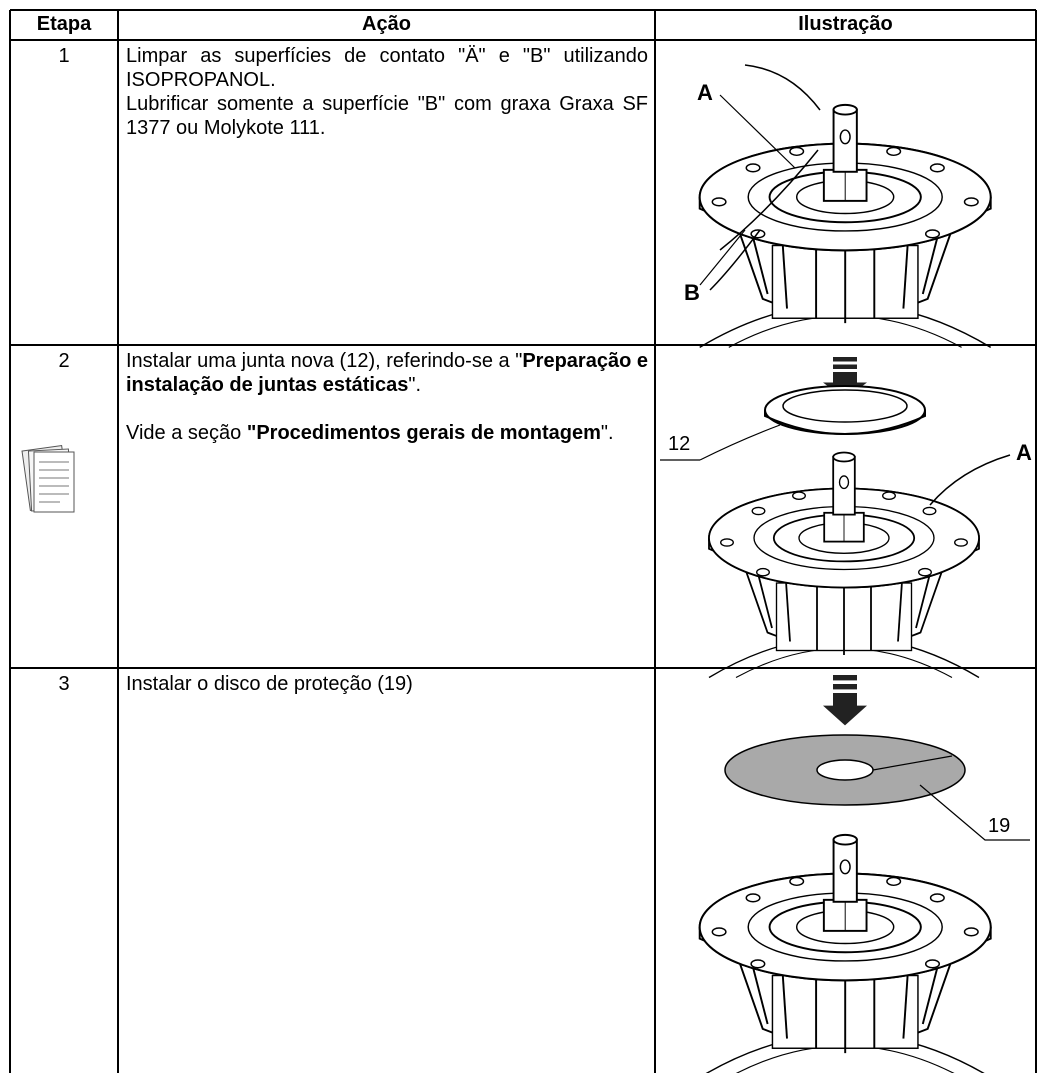 The image size is (1038, 1073). I want to click on header-cell: Etapa, so click(64, 24).